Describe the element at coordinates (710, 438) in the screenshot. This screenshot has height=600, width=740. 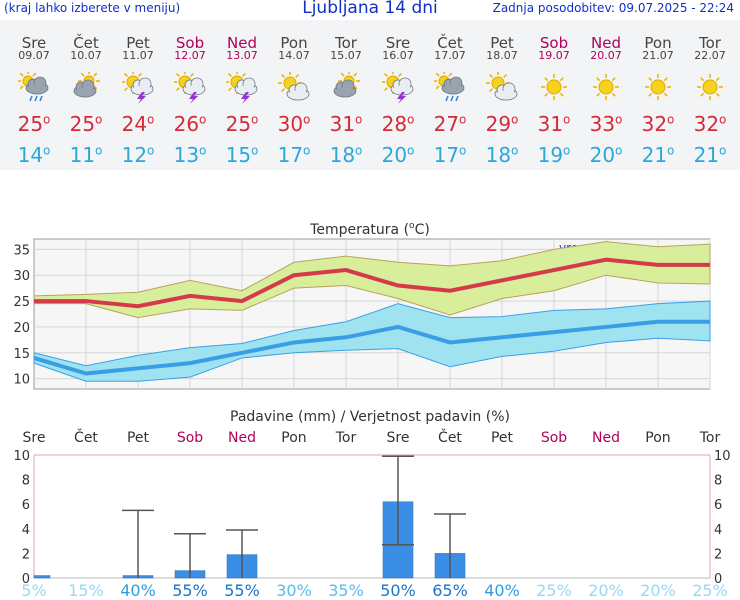
I see `precip-x-label: Tor` at that location.